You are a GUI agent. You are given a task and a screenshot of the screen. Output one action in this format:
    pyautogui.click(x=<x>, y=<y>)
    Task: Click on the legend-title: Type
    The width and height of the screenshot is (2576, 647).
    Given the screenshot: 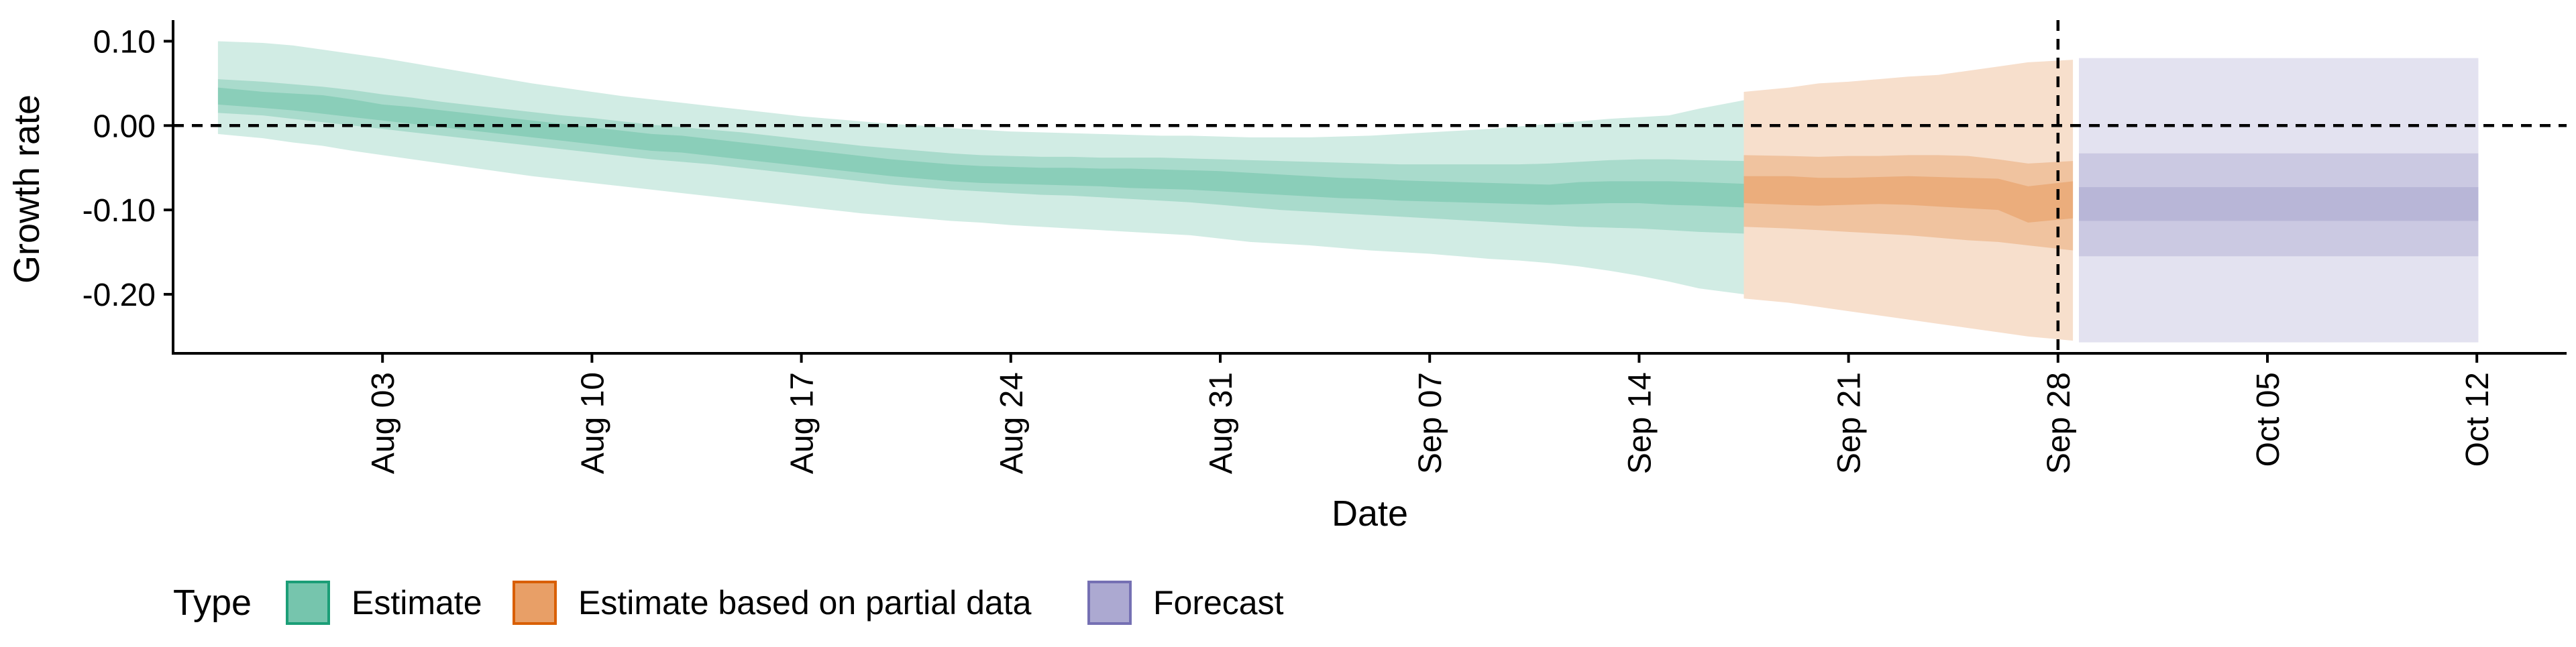 What is the action you would take?
    pyautogui.click(x=212, y=603)
    